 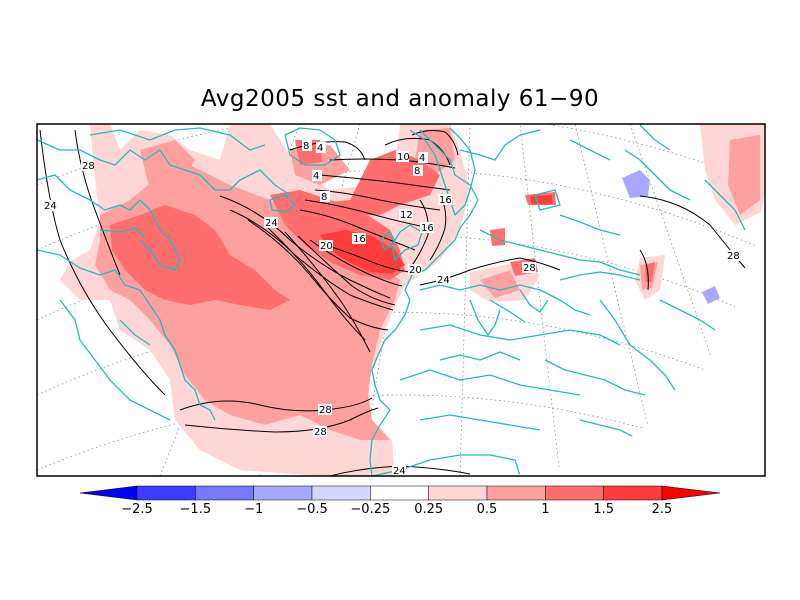 What do you see at coordinates (196, 509) in the screenshot?
I see `colorbar-tick-label: −1.5` at bounding box center [196, 509].